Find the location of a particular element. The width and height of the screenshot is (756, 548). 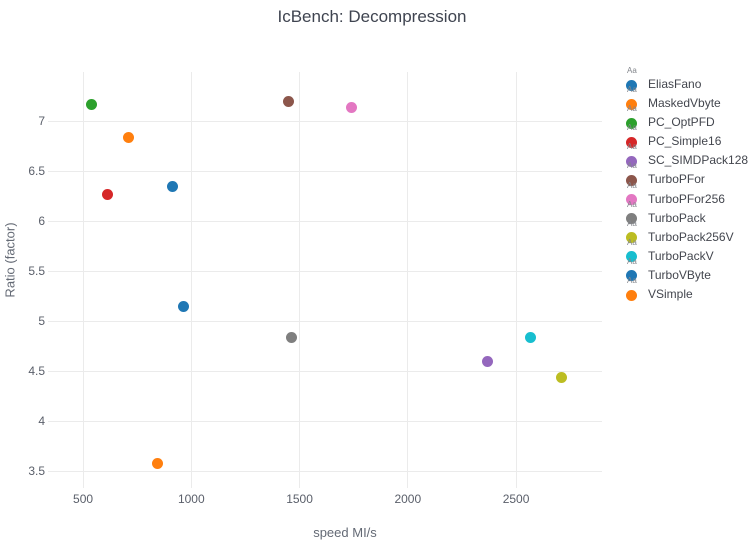

data-point-MaskedVbyte is located at coordinates (158, 463).